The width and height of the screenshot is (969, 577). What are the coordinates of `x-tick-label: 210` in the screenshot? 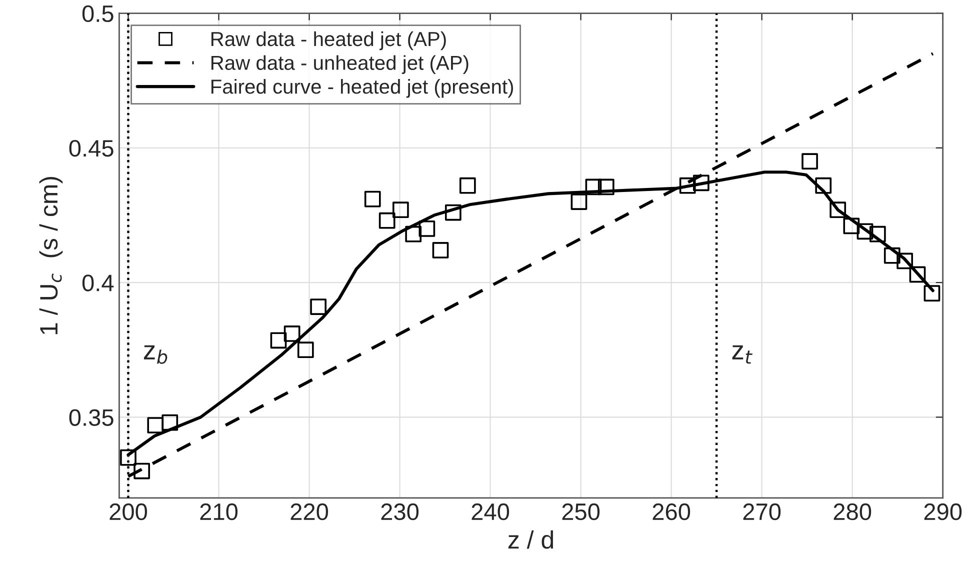 It's located at (219, 511).